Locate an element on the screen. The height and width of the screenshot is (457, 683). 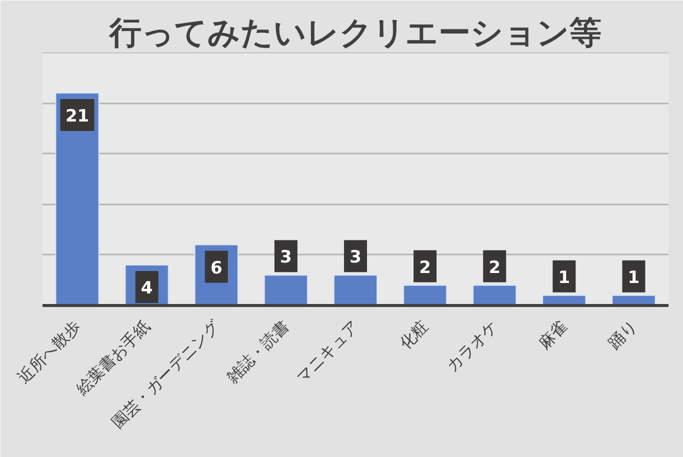
x-tick-label: 雑誌・読書 is located at coordinates (257, 351).